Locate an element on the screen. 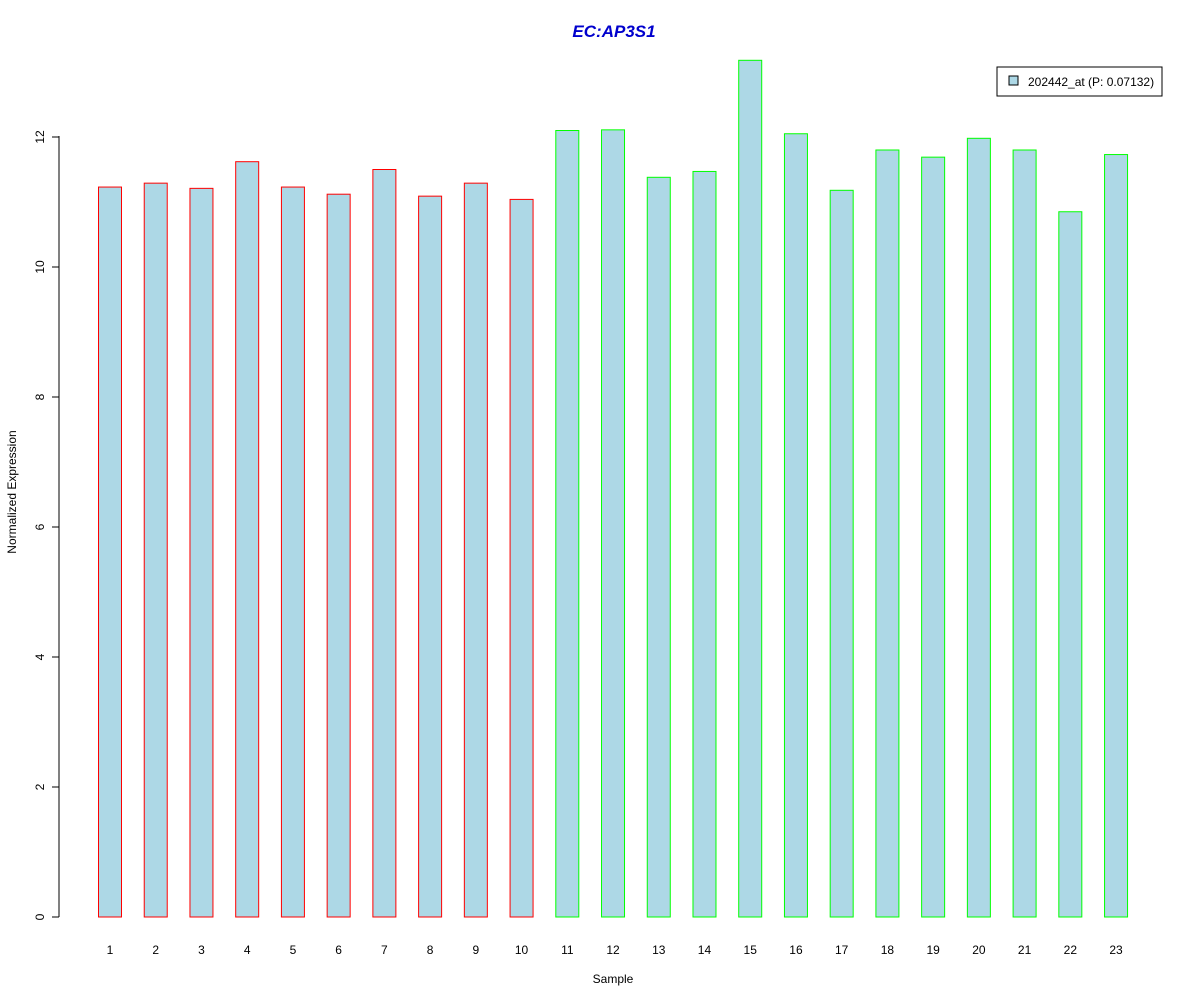  x-axis-label: Sample is located at coordinates (613, 979).